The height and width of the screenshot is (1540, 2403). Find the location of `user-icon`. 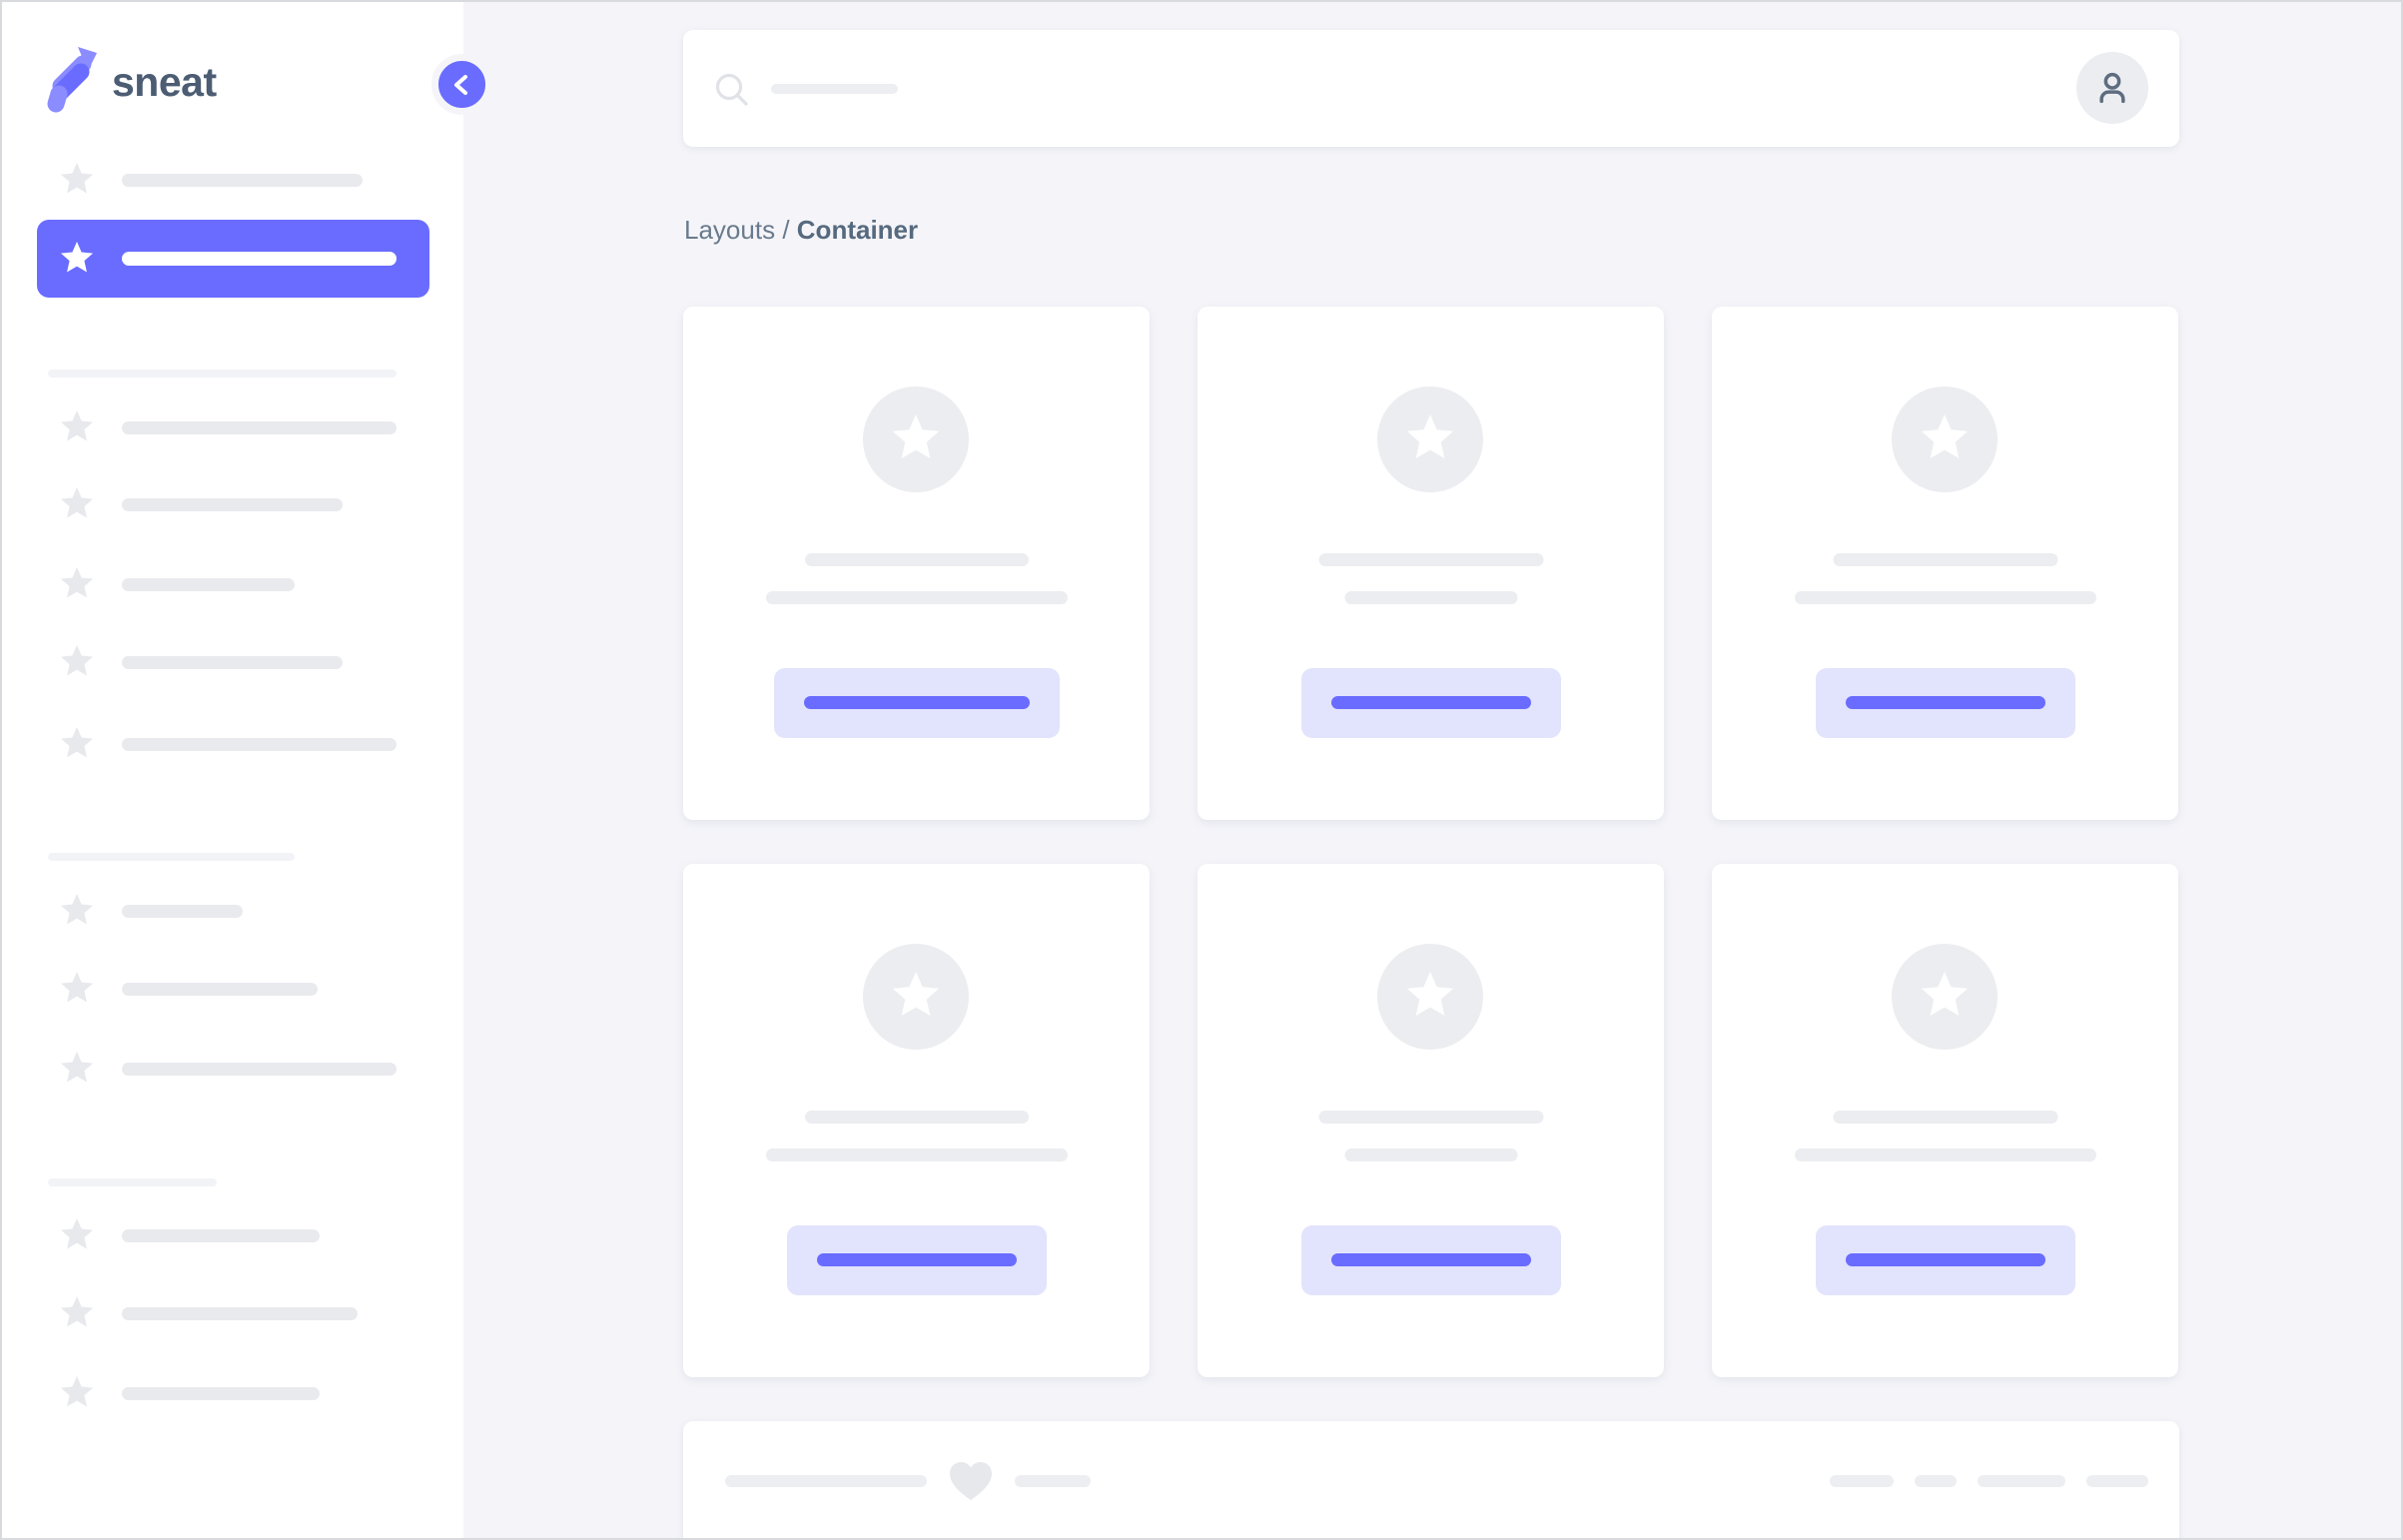

user-icon is located at coordinates (2112, 88).